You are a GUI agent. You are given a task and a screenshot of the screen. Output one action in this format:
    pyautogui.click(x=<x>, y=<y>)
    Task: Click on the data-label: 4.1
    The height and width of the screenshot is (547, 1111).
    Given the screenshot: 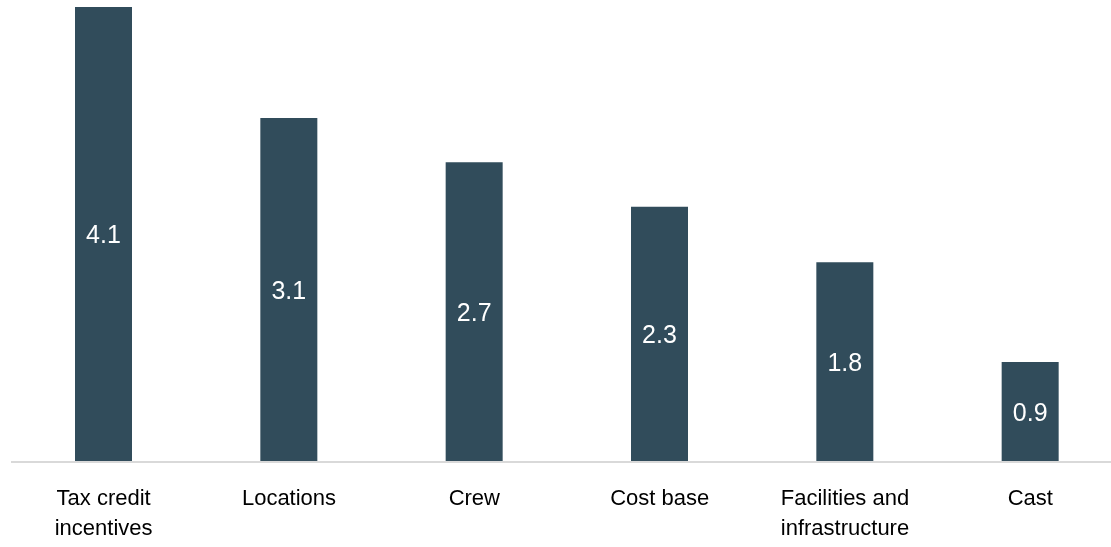 What is the action you would take?
    pyautogui.click(x=103, y=234)
    